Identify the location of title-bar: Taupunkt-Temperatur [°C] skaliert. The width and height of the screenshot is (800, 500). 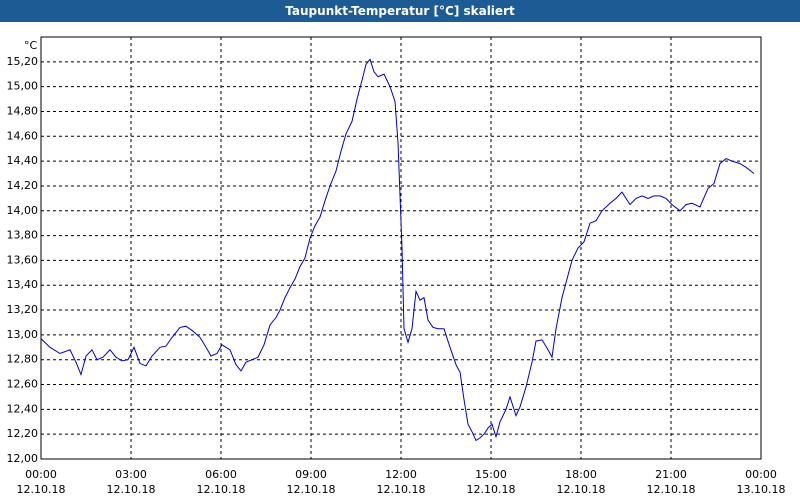
(400, 11).